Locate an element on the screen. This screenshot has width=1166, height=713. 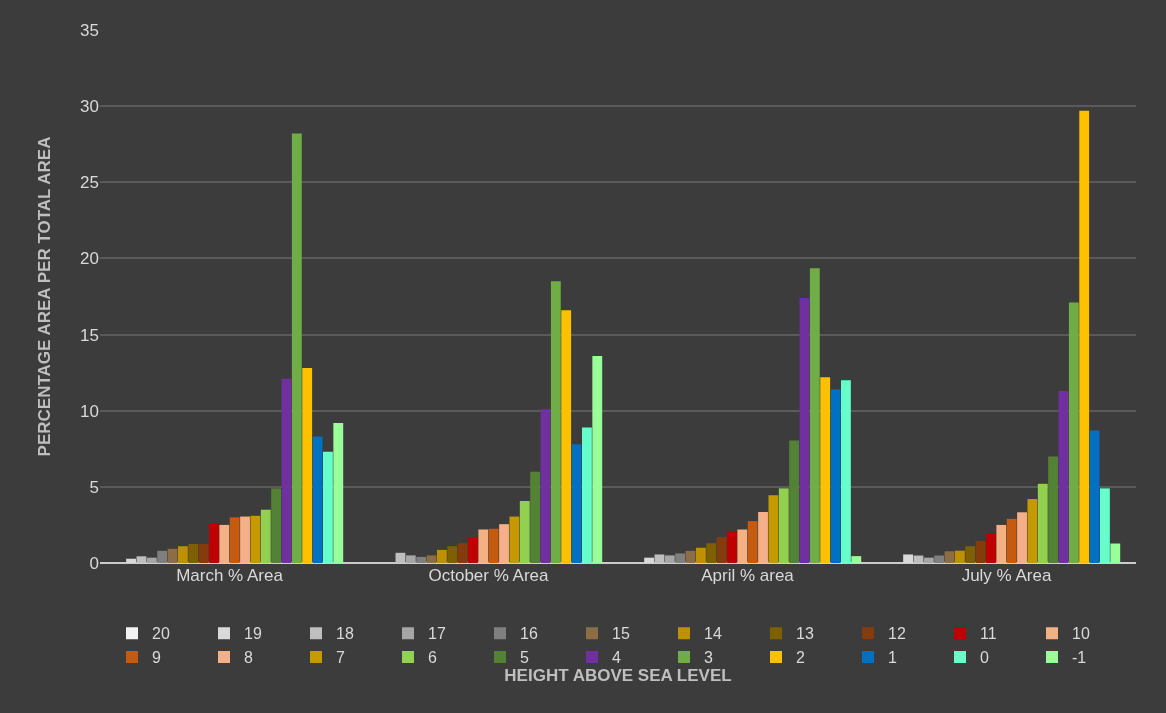
legend-label: 13 is located at coordinates (805, 634).